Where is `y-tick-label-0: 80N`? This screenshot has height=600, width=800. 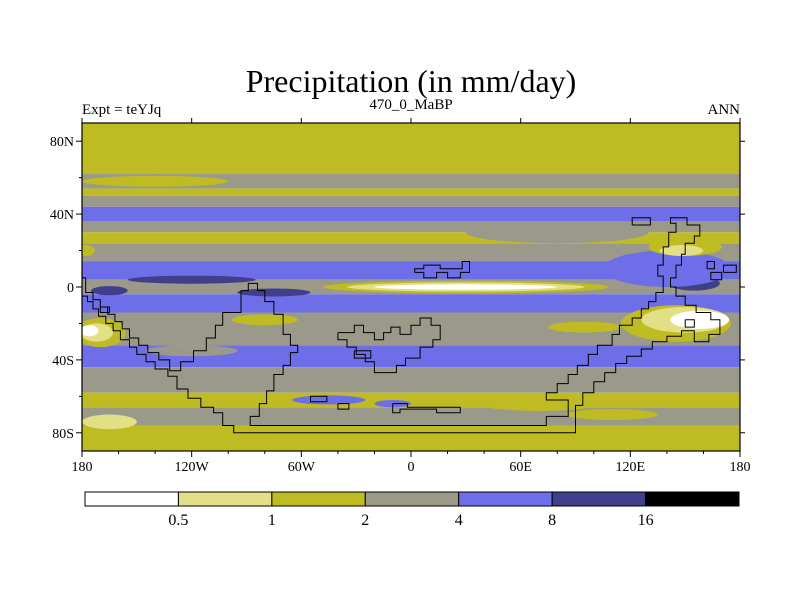 y-tick-label-0: 80N is located at coordinates (62, 142).